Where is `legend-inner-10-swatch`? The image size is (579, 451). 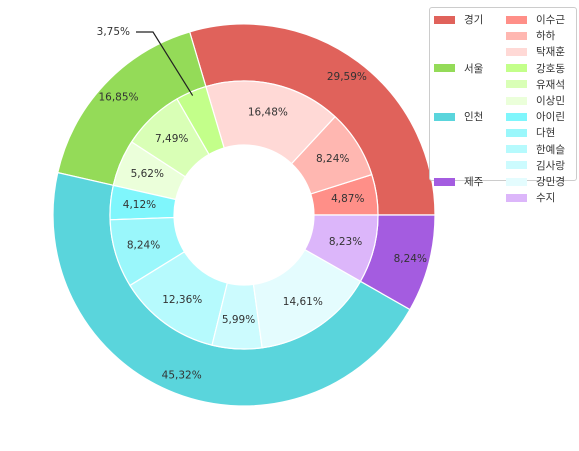 legend-inner-10-swatch is located at coordinates (516, 165).